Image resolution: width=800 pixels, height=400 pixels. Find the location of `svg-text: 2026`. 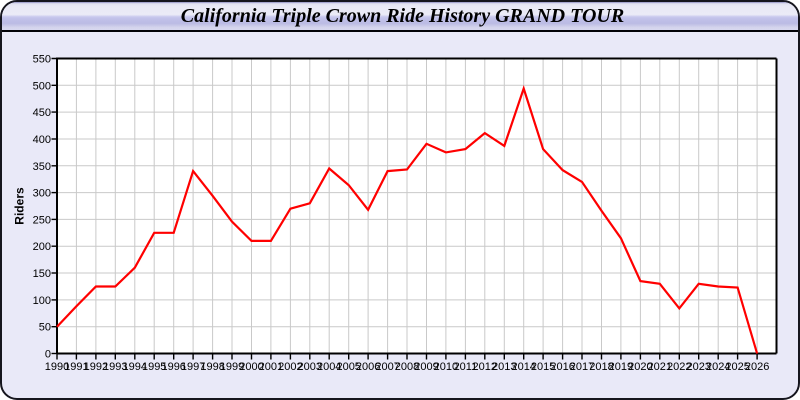

svg-text: 2026 is located at coordinates (757, 367).